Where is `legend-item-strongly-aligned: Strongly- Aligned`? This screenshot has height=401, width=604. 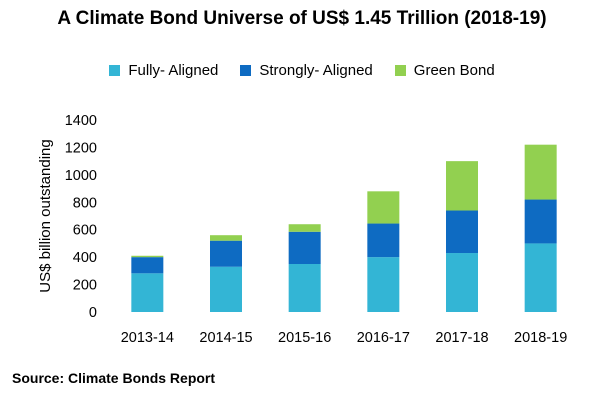
legend-item-strongly-aligned: Strongly- Aligned is located at coordinates (306, 70).